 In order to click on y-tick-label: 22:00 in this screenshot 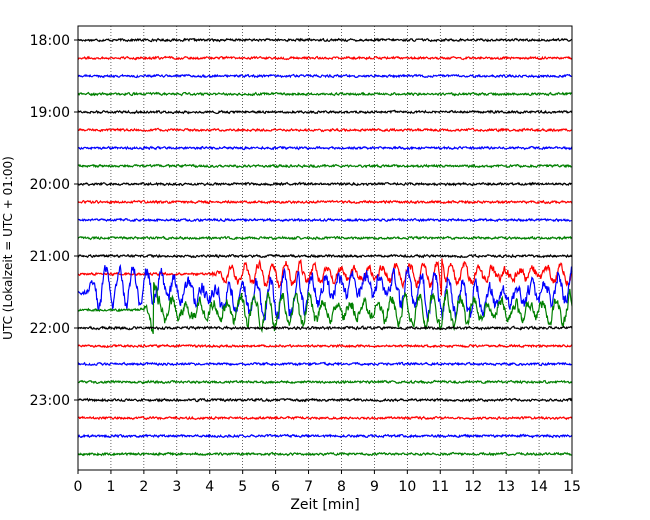, I will do `click(50, 329)`.